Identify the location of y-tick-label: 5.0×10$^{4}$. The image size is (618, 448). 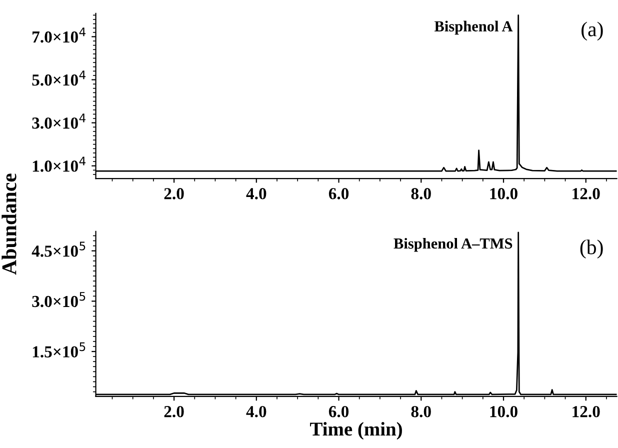
(59, 78).